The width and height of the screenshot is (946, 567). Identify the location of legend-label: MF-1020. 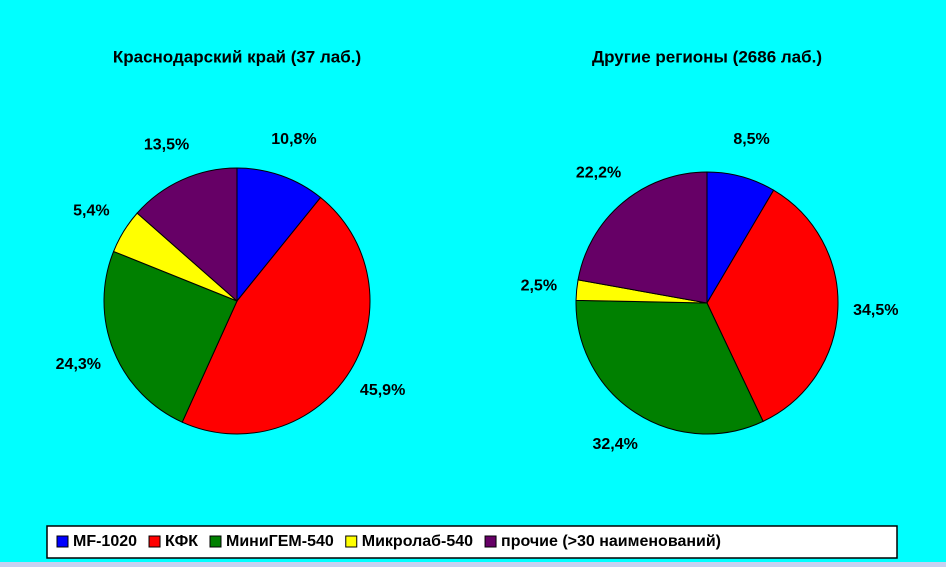
(105, 541).